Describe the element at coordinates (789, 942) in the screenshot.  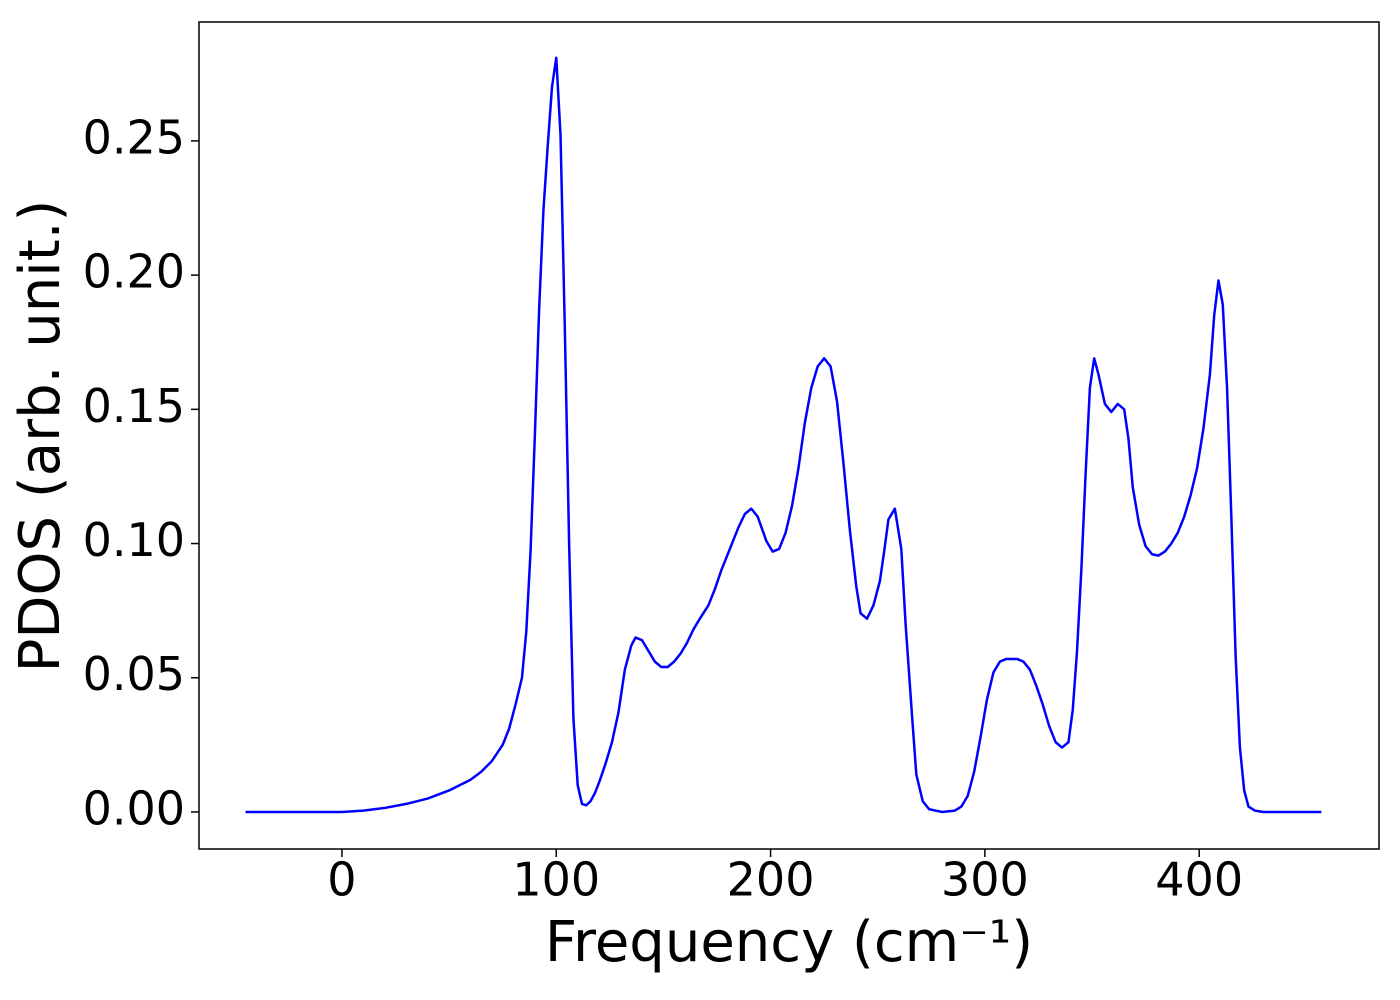
I see `x-axis-label: Frequency (cm⁻¹)` at that location.